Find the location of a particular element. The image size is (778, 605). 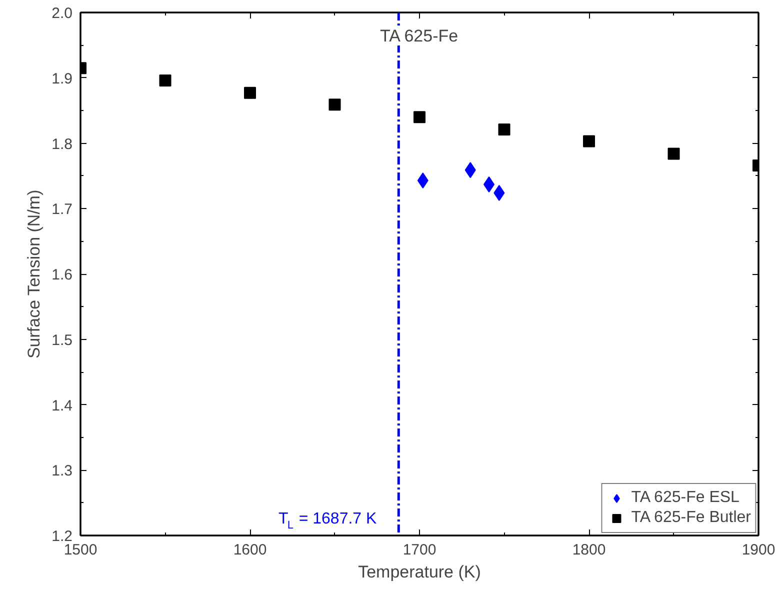

x-tick-label: 1800 is located at coordinates (589, 550).